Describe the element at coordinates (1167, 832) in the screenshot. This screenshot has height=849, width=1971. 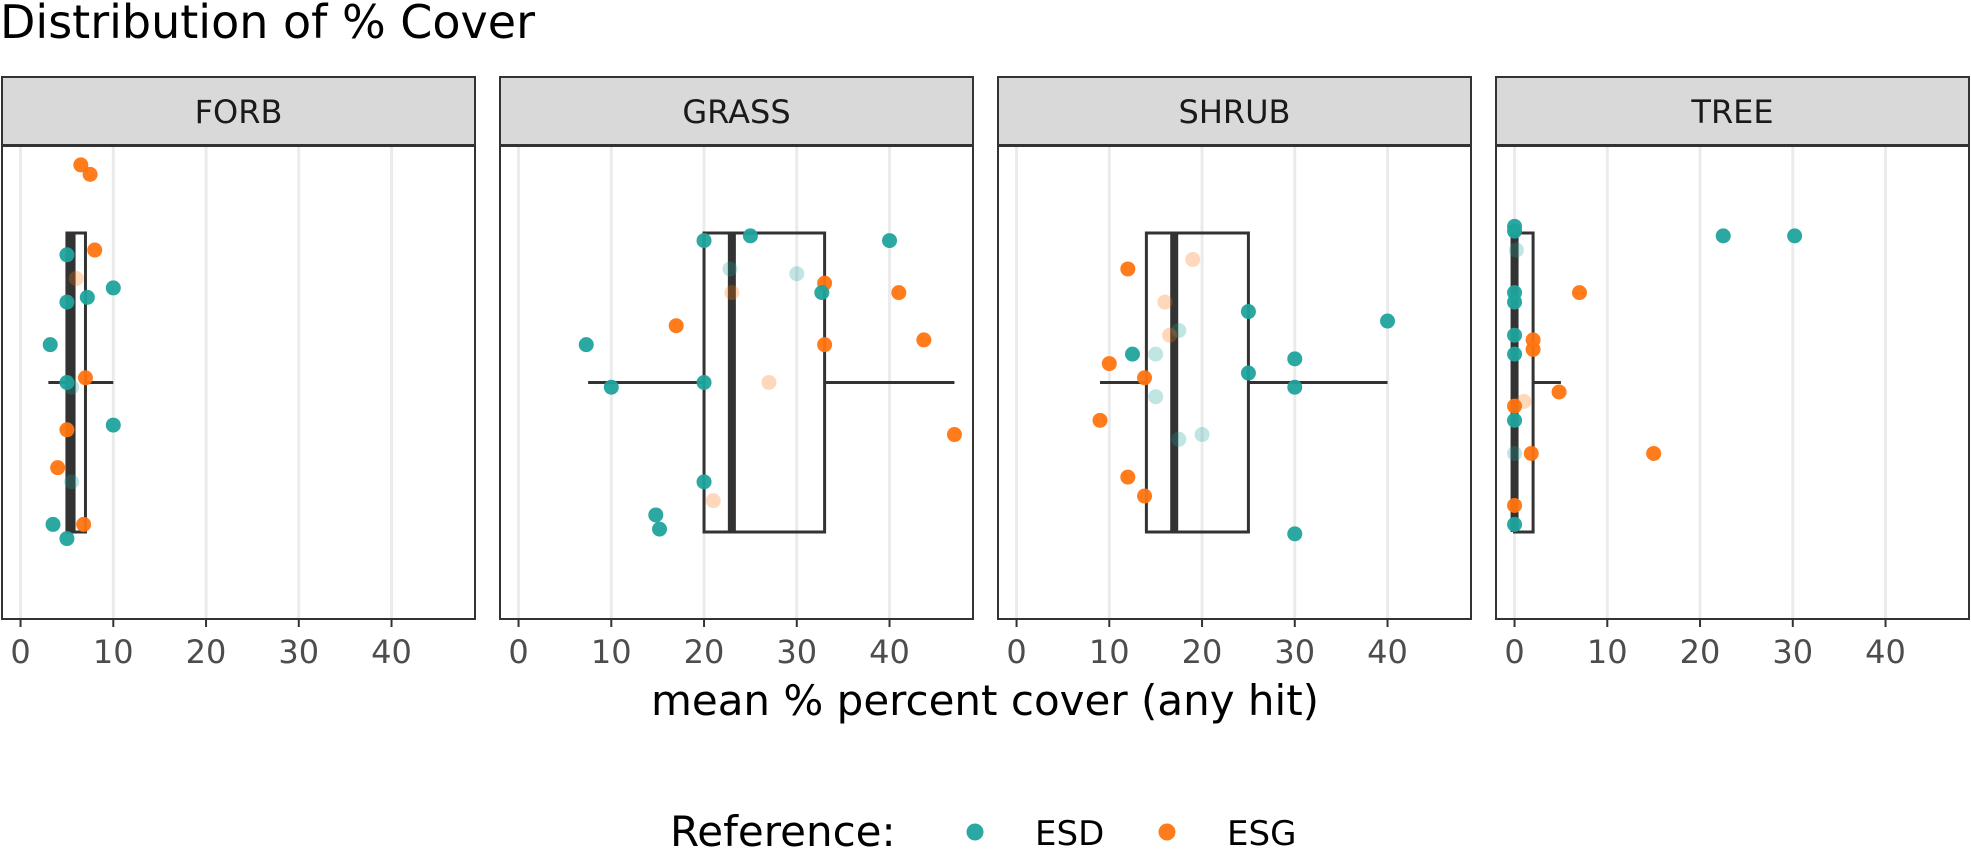
I see `legend-key-esg` at that location.